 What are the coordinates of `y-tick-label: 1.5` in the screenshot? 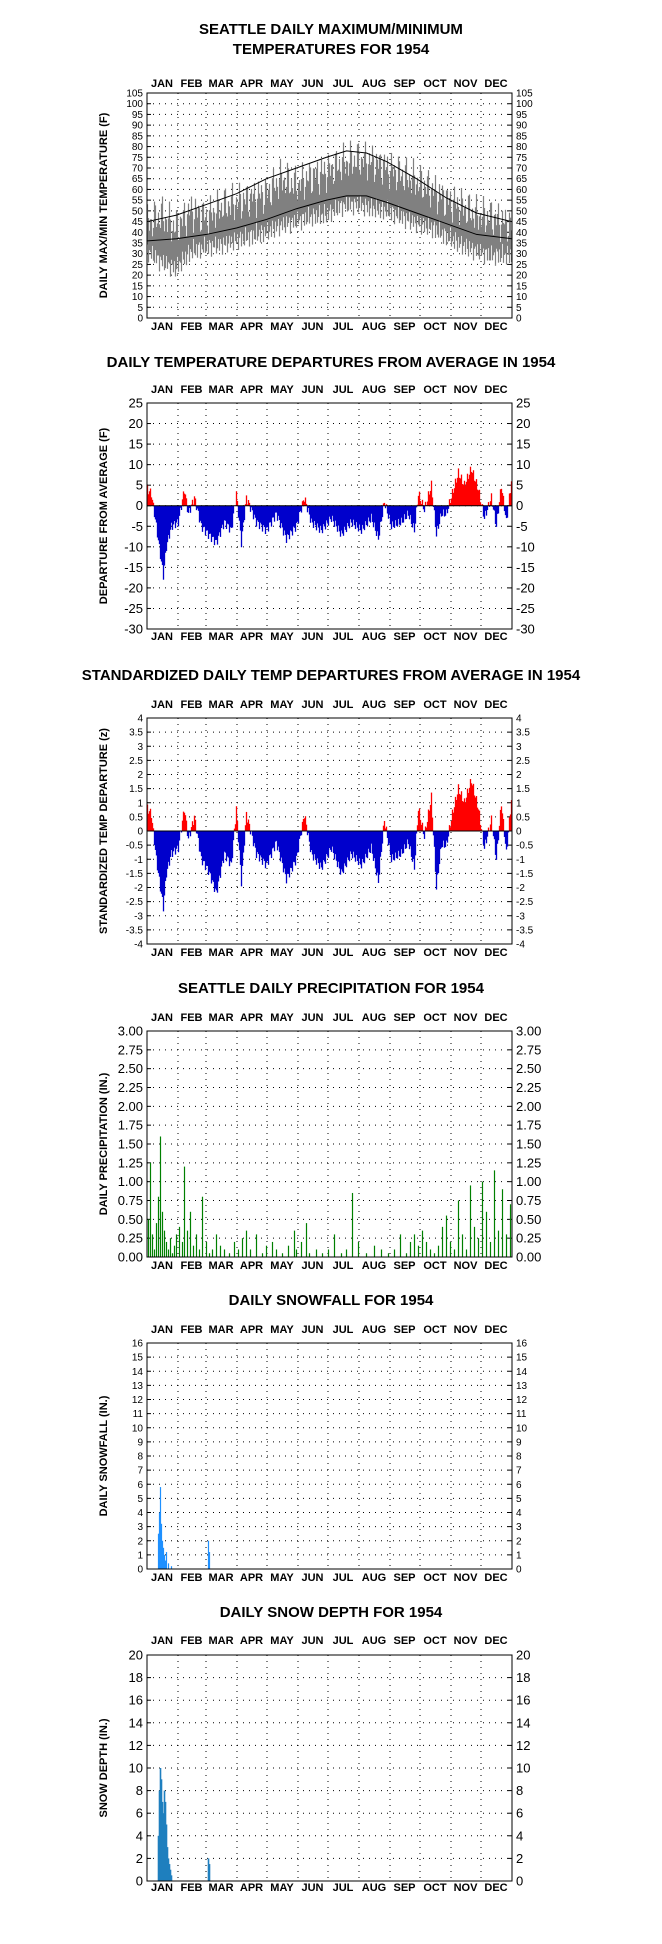 It's located at (523, 789).